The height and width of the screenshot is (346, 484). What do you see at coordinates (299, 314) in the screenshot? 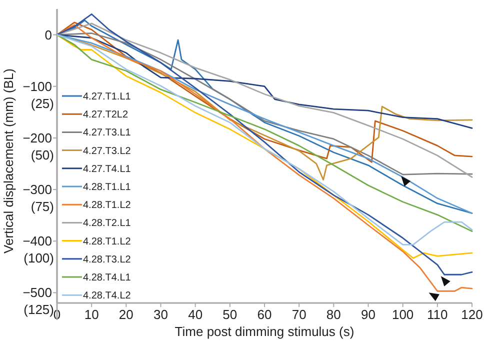
I see `x-tick-label: 70` at bounding box center [299, 314].